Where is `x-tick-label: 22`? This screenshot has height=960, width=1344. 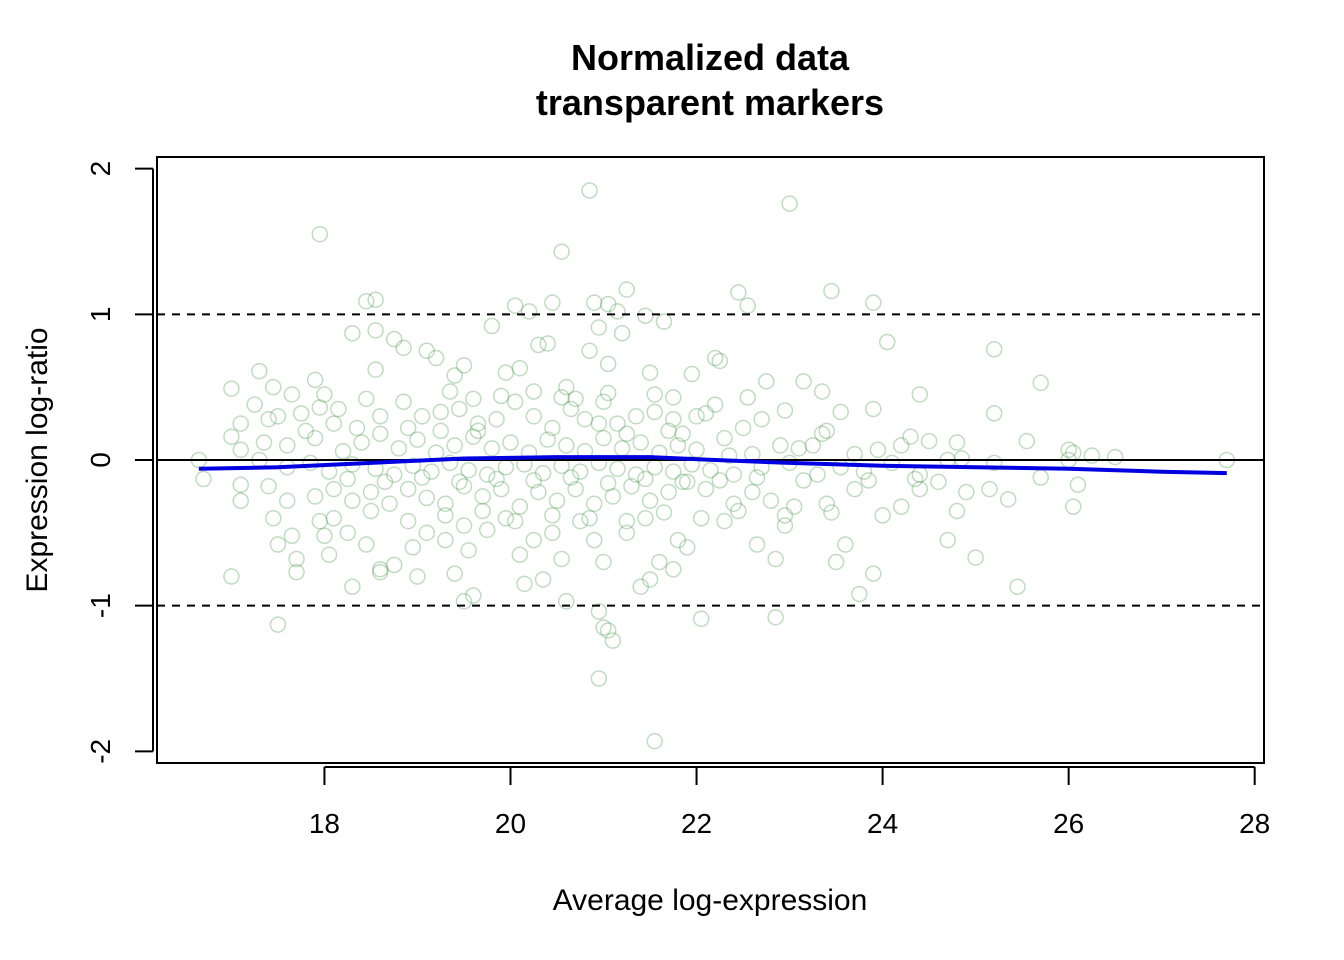 x-tick-label: 22 is located at coordinates (696, 823).